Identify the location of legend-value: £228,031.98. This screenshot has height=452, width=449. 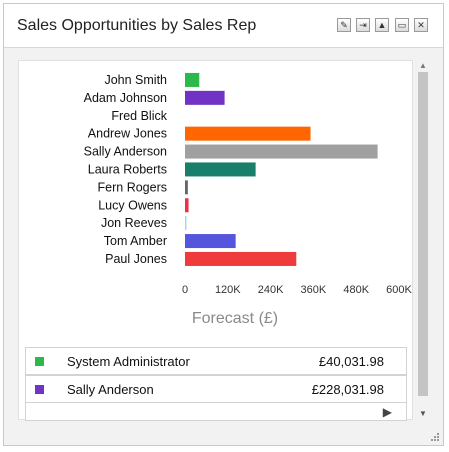
(347, 389).